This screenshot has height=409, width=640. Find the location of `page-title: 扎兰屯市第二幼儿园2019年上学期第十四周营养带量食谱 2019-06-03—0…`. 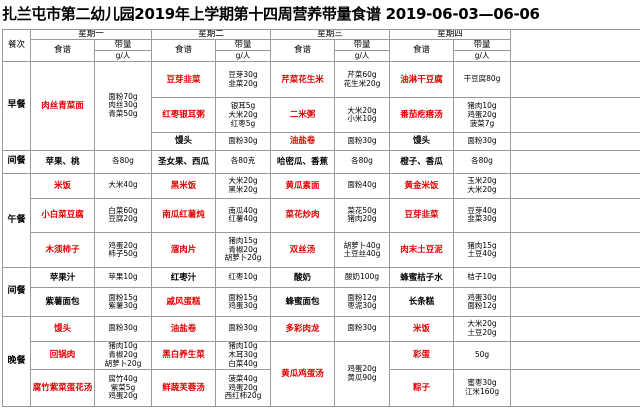

page-title: 扎兰屯市第二幼儿园2019年上学期第十四周营养带量食谱 2019-06-03—0… is located at coordinates (271, 14).